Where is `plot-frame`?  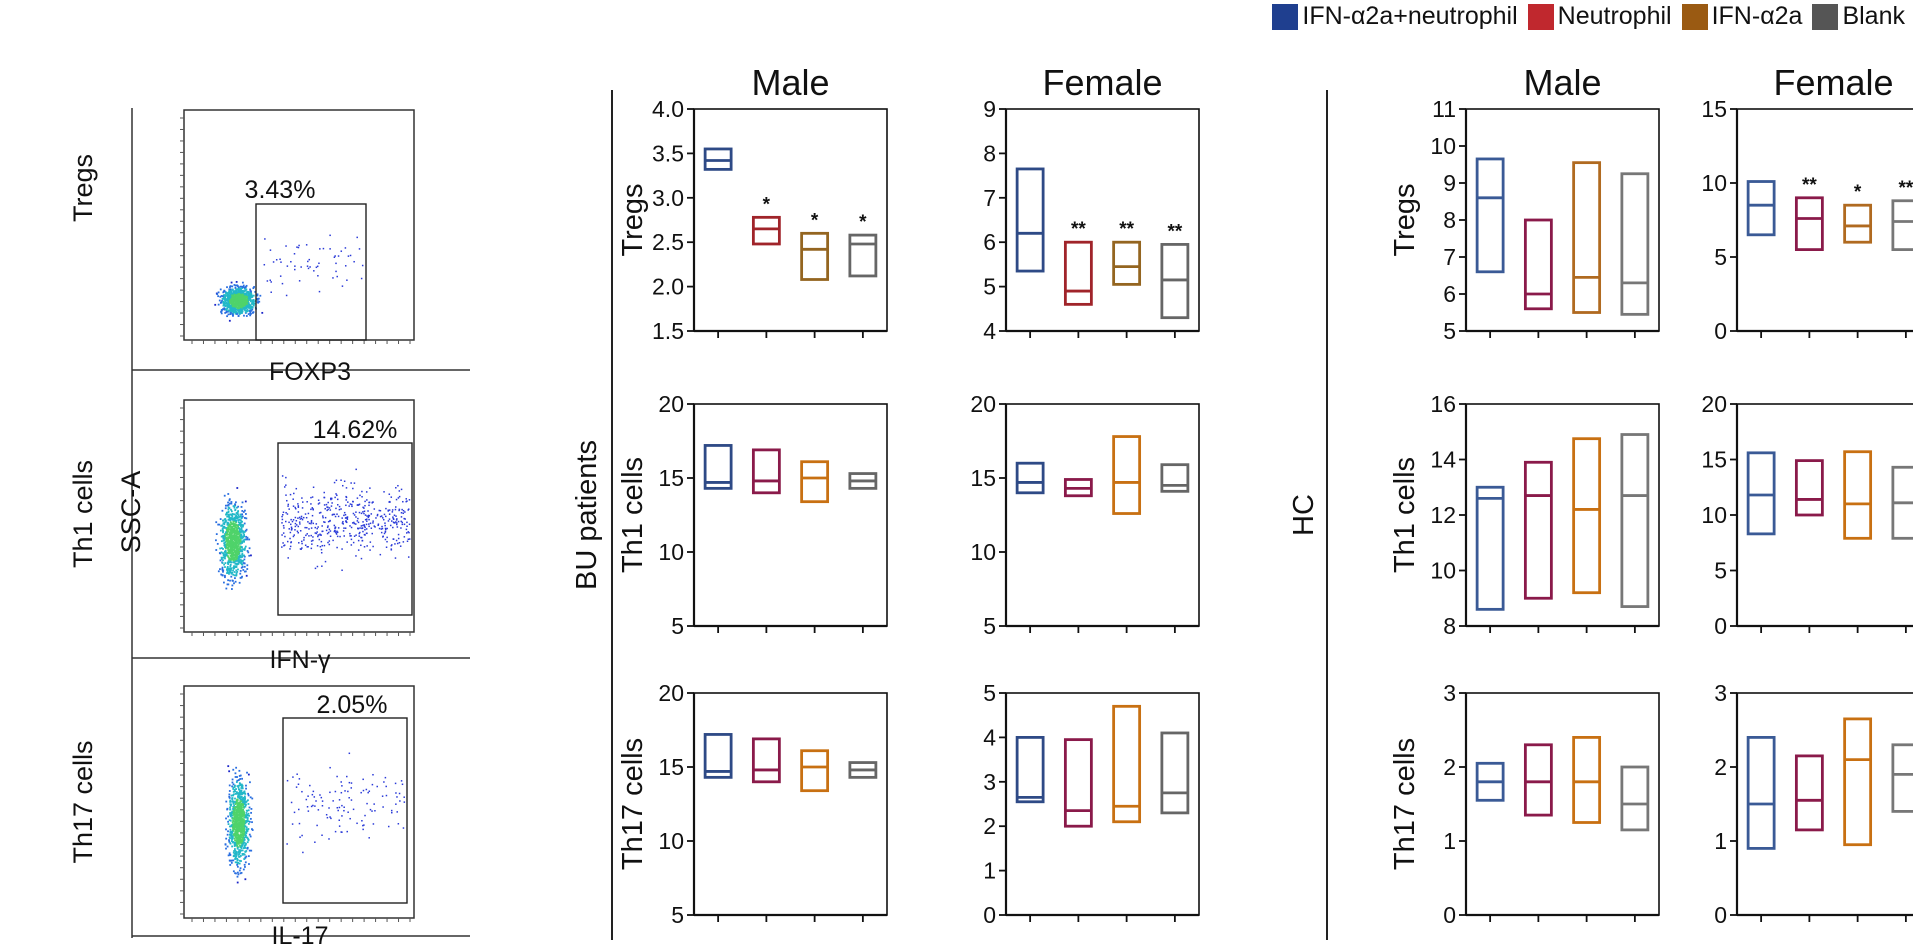 plot-frame is located at coordinates (1824, 220).